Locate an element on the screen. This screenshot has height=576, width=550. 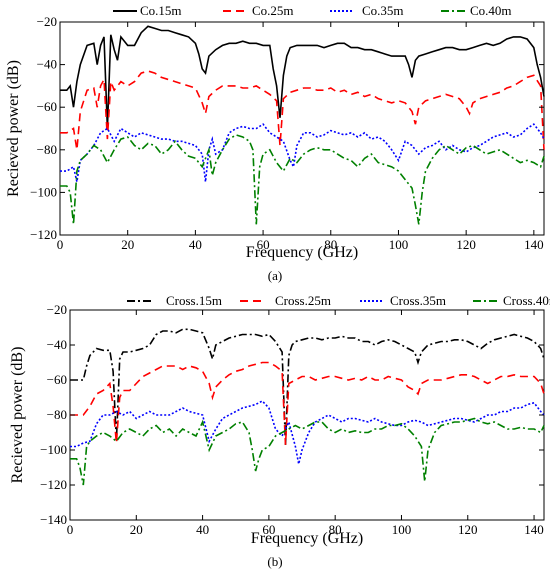
panel-caption: (a) is located at coordinates (275, 275).